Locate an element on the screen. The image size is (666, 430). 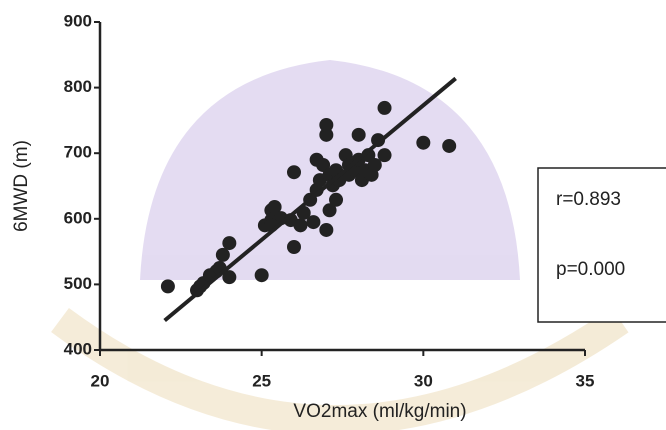
annotation: p=0.000 is located at coordinates (590, 269).